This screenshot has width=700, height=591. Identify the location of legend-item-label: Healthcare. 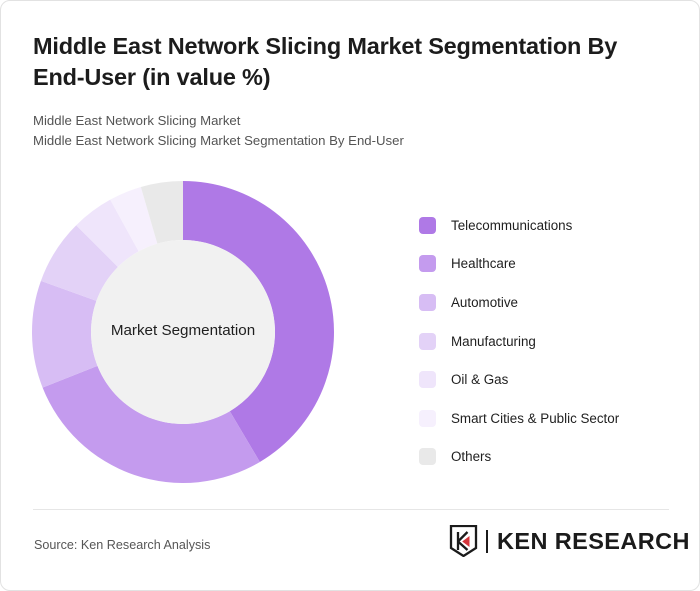
(483, 264).